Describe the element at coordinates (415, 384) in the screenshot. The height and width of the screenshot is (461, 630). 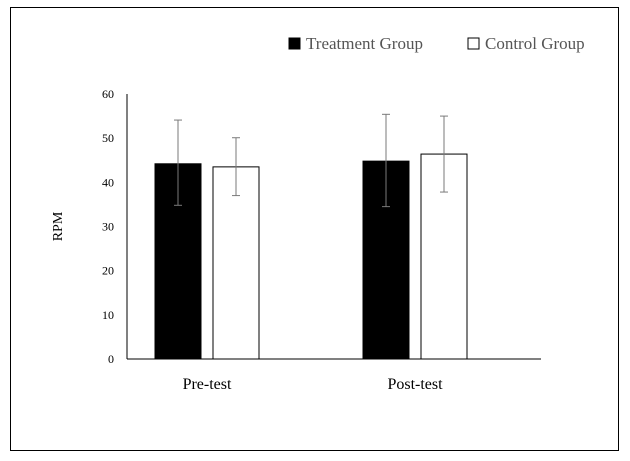
I see `x-category-label: Post-test` at that location.